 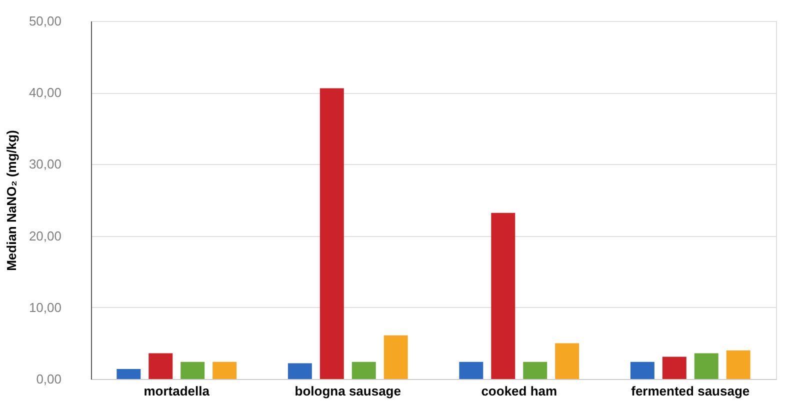 What do you see at coordinates (177, 391) in the screenshot?
I see `x-tick-label: mortadella` at bounding box center [177, 391].